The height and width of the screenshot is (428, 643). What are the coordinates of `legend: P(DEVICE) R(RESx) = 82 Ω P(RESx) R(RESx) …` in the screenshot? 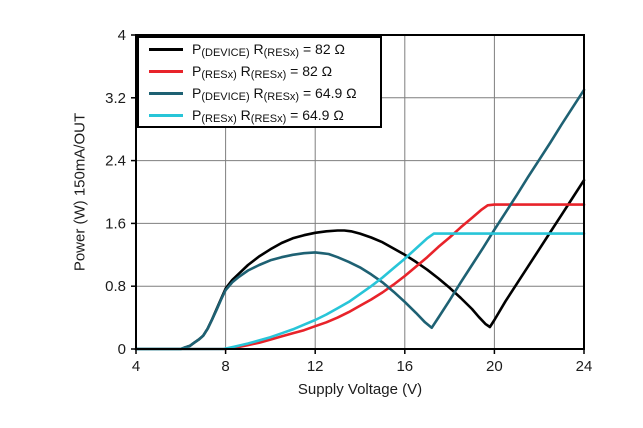 It's located at (259, 82).